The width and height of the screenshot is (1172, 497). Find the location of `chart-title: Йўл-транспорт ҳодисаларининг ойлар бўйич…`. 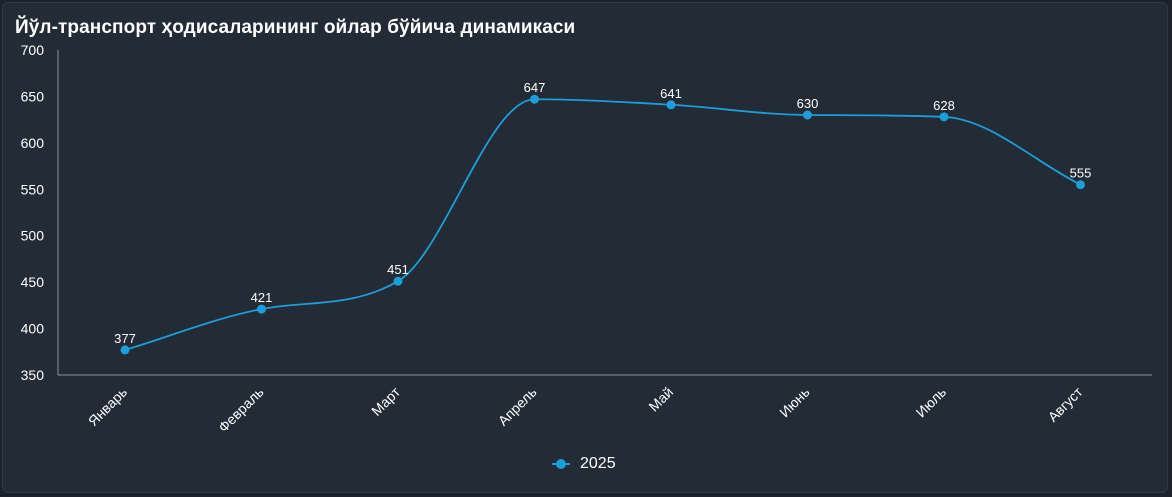

chart-title: Йўл-транспорт ҳодисаларининг ойлар бўйич… is located at coordinates (295, 27).